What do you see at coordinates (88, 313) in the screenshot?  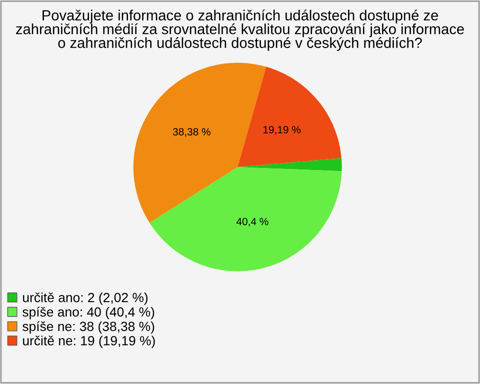 I see `legend-label: spíše ano: 40 (40,4 %)` at bounding box center [88, 313].